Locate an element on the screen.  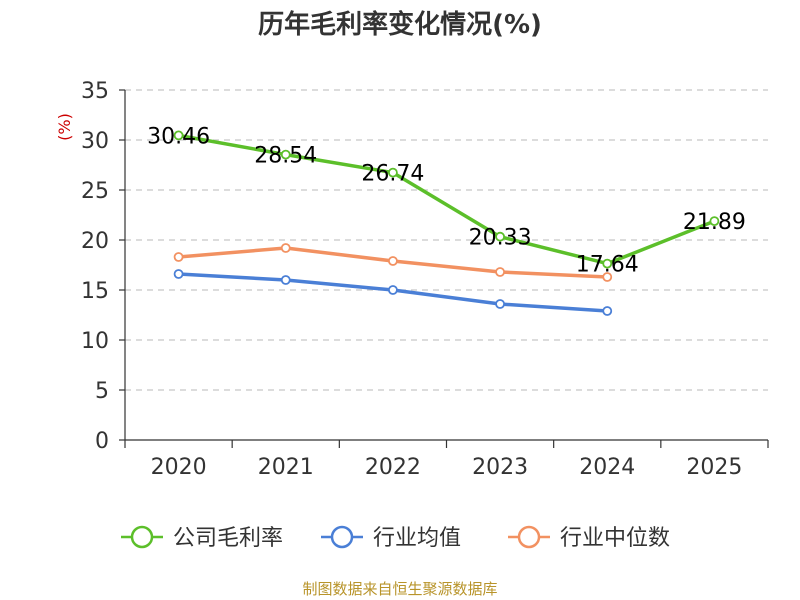
data-label: 21.89 is located at coordinates (714, 222).